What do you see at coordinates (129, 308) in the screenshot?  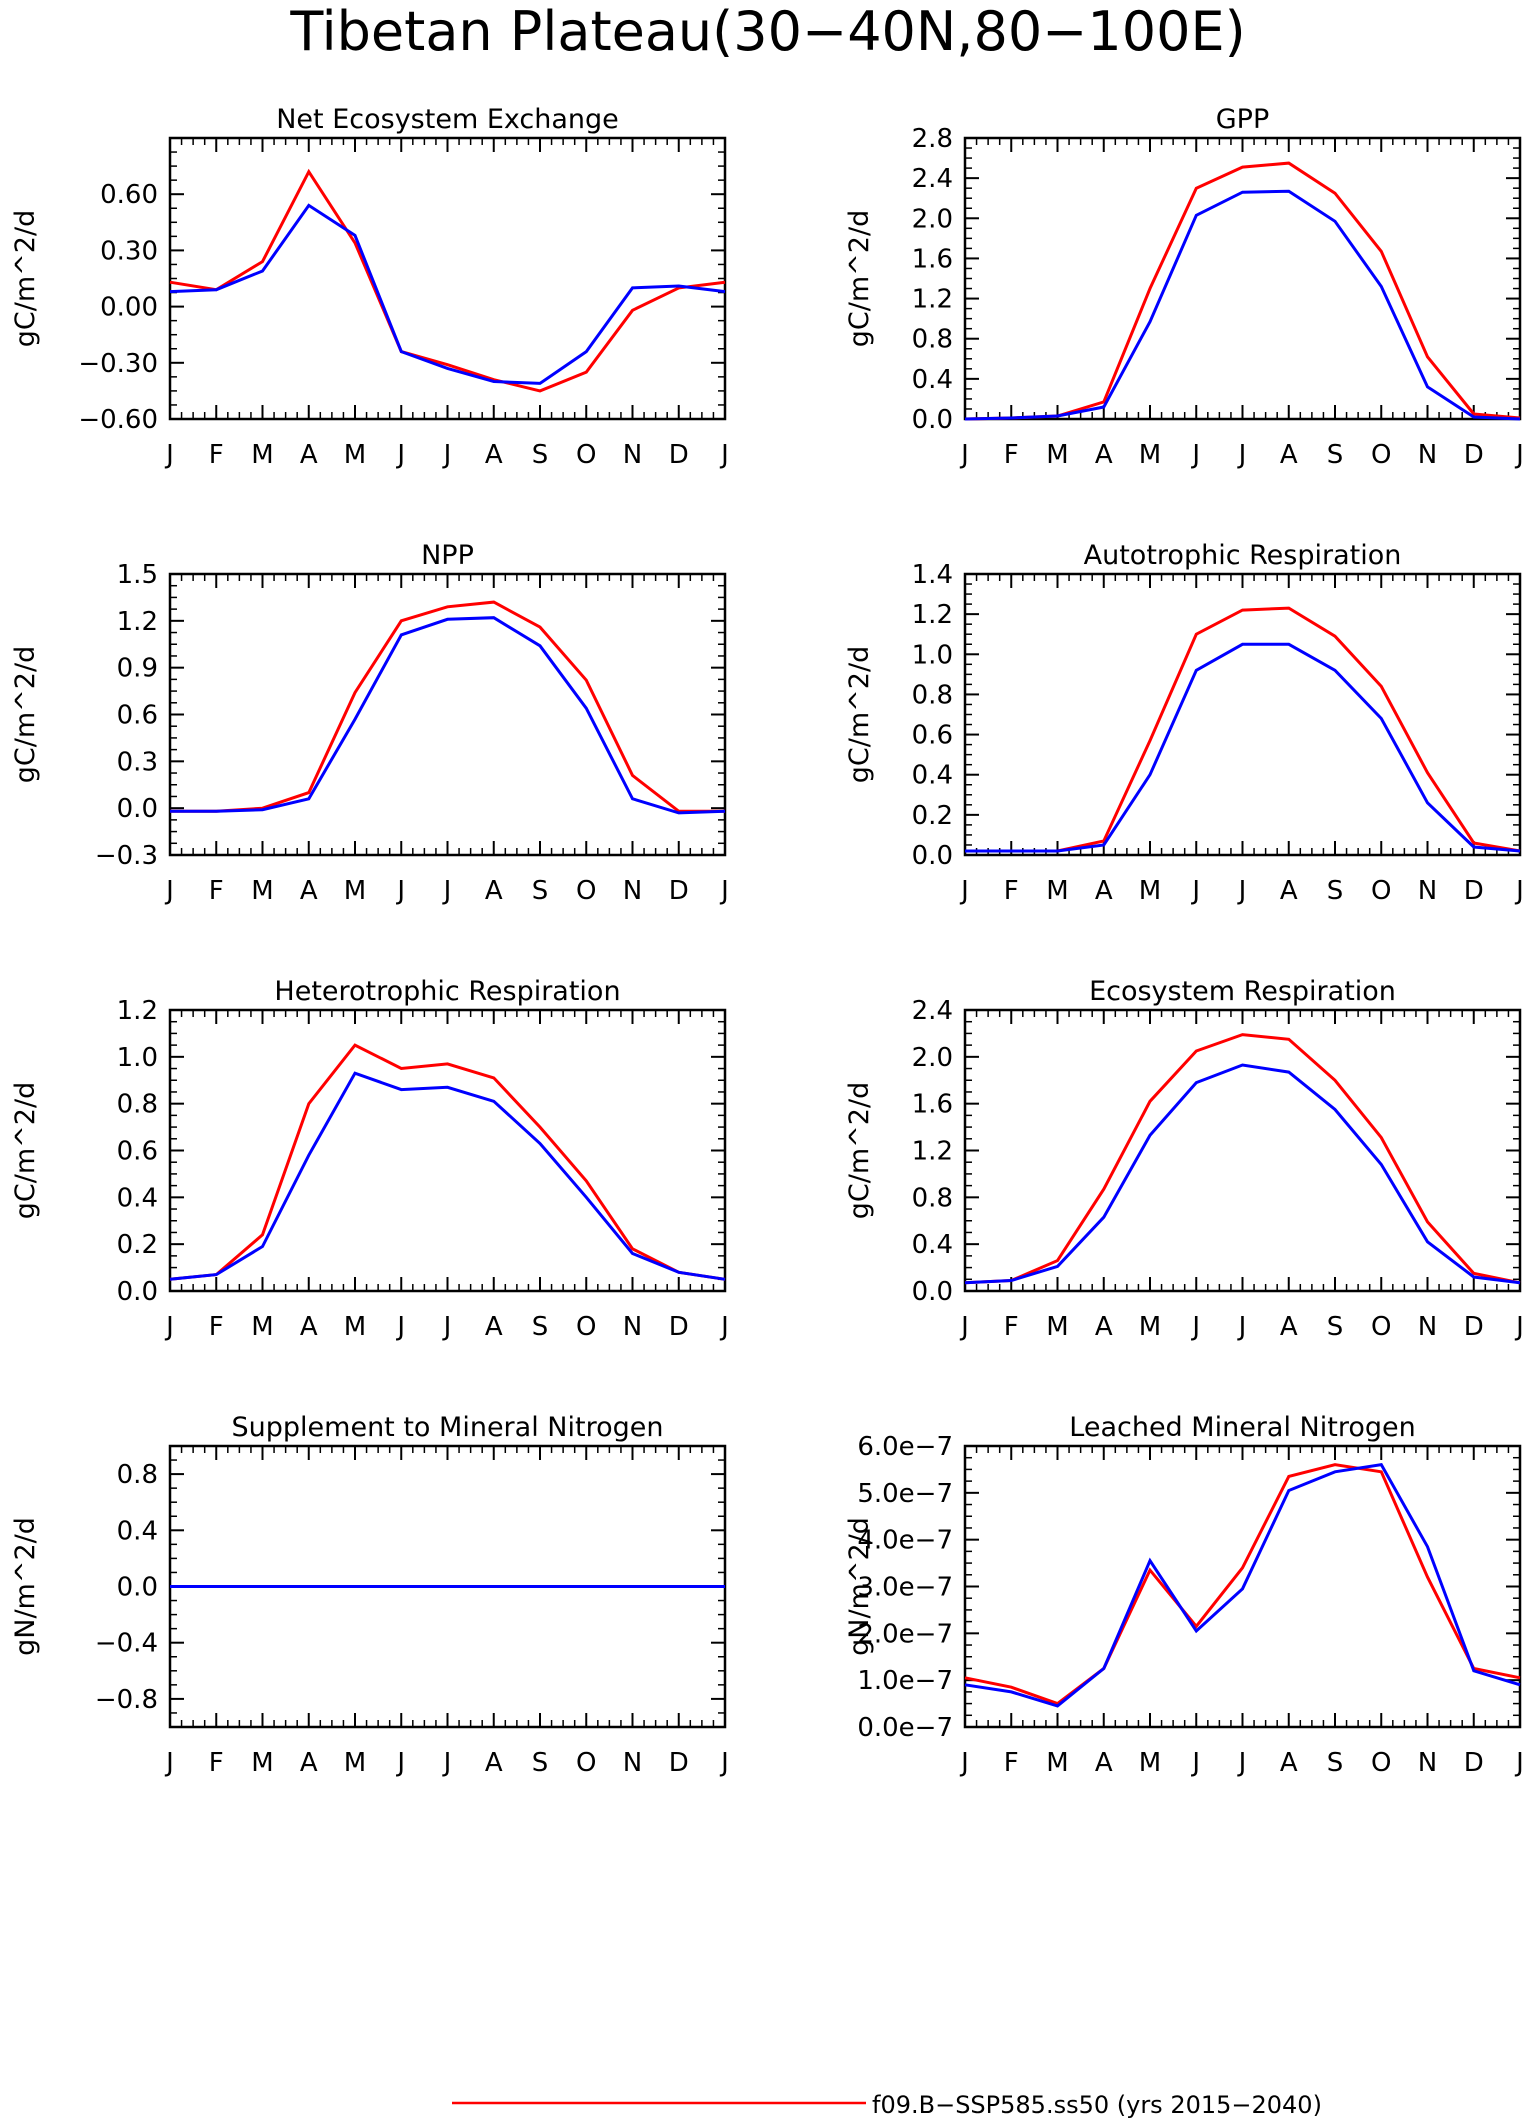 I see `y-tick-label: 0.00` at bounding box center [129, 308].